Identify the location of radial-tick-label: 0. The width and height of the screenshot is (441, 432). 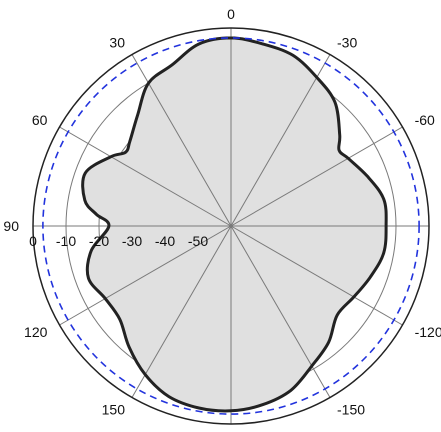
(33, 241).